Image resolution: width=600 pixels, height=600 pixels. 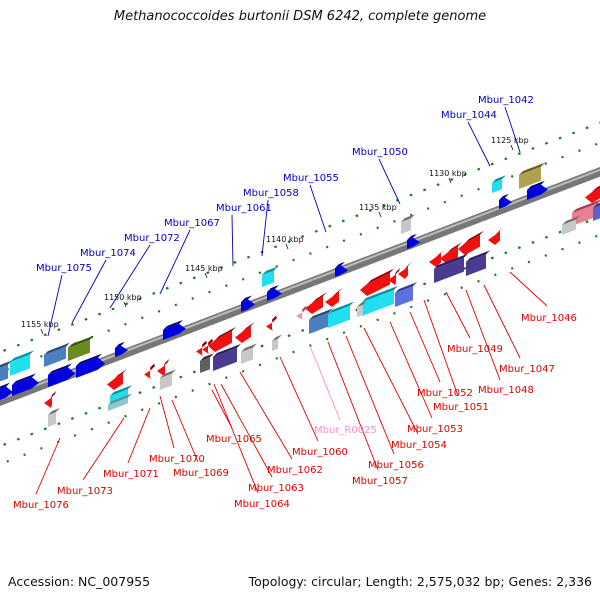 I want to click on gene-label-mbur-1075: Mbur_1075, so click(x=64, y=268).